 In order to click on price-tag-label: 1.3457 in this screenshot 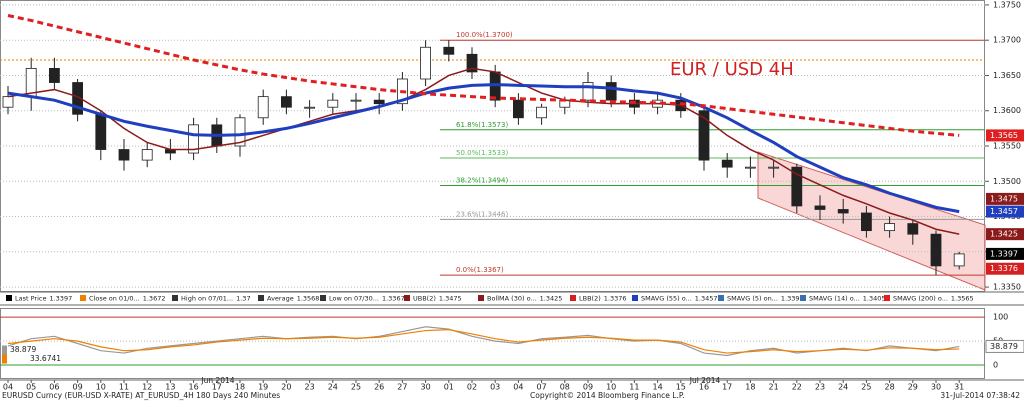, I will do `click(1004, 211)`.